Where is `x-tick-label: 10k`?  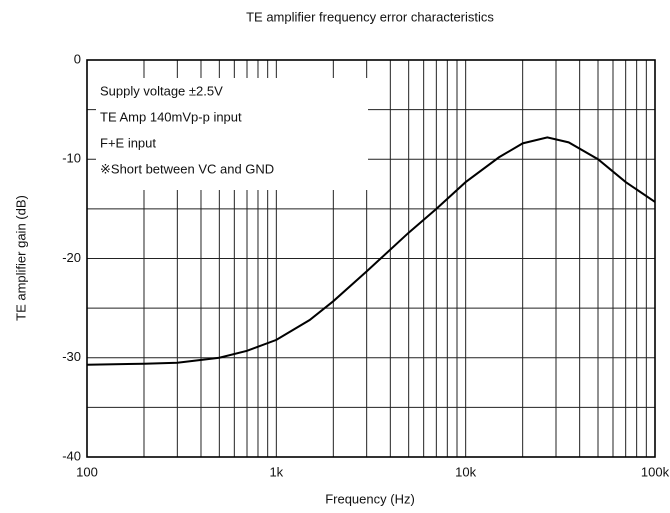
x-tick-label: 10k is located at coordinates (465, 471).